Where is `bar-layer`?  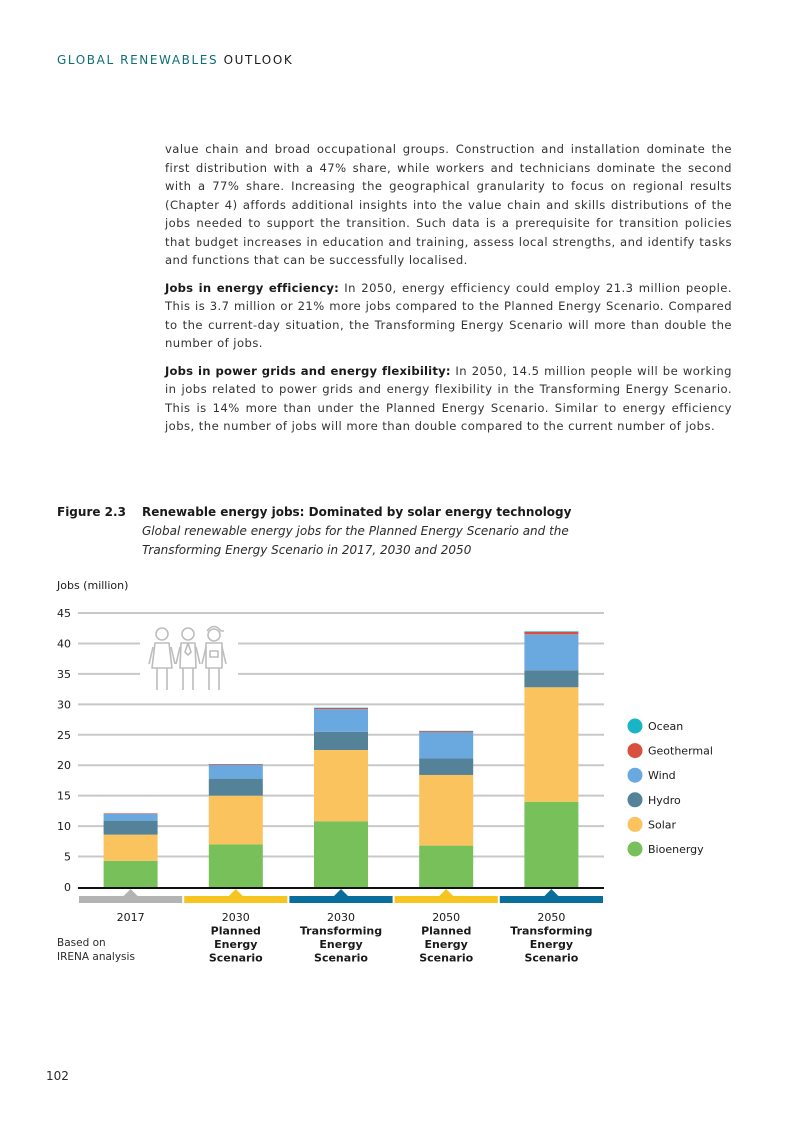 bar-layer is located at coordinates (341, 759).